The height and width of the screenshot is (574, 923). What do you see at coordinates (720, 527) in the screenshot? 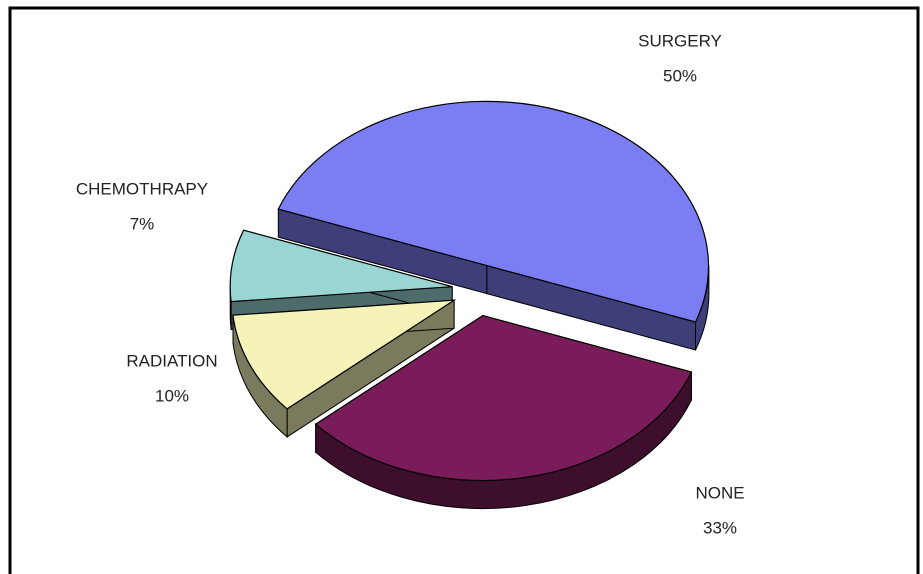
I see `slice-value-label: 33%` at bounding box center [720, 527].